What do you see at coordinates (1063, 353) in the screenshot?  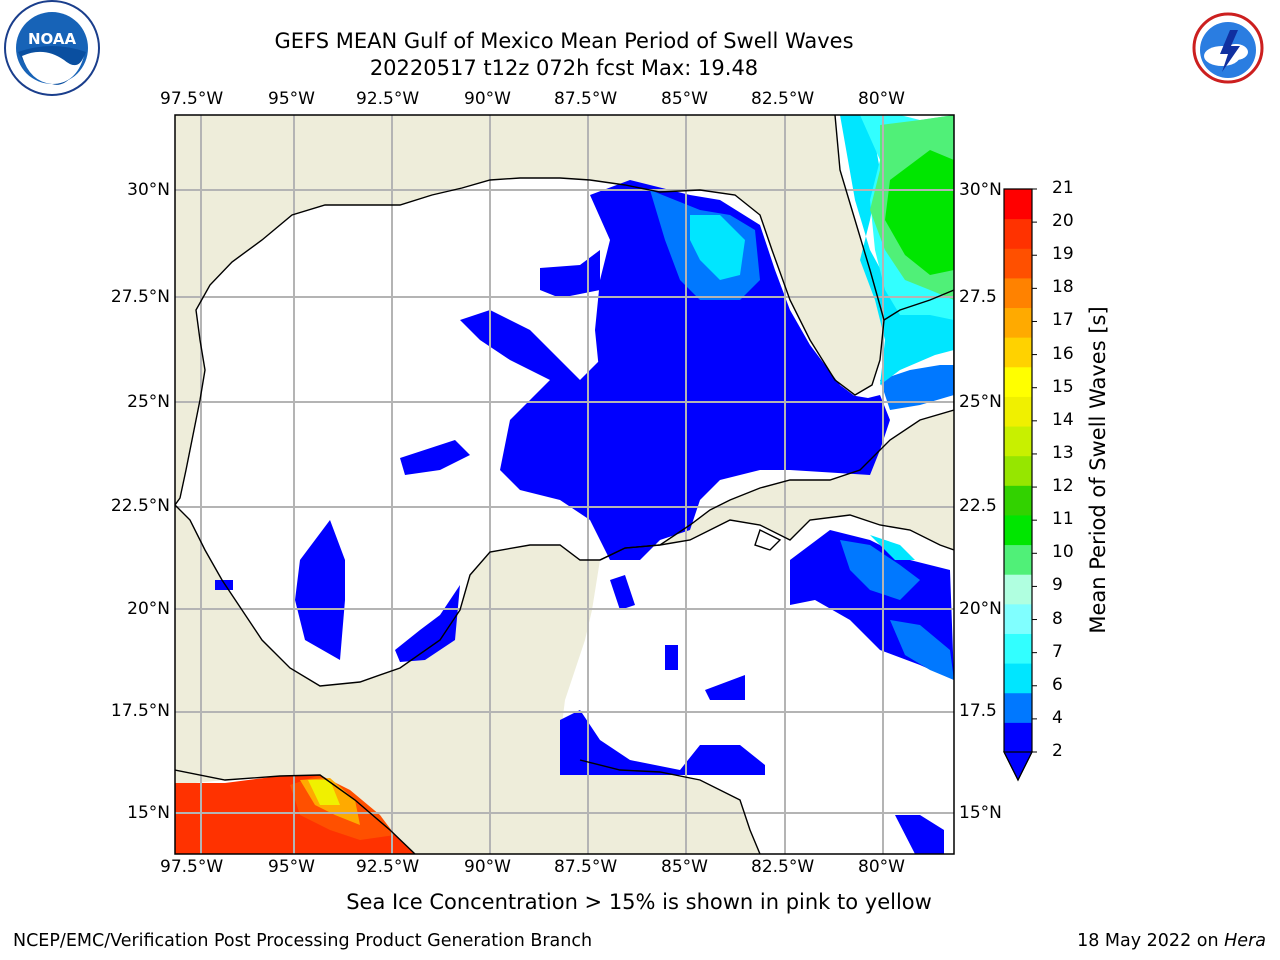 I see `colorbar-tick-label: 16` at bounding box center [1063, 353].